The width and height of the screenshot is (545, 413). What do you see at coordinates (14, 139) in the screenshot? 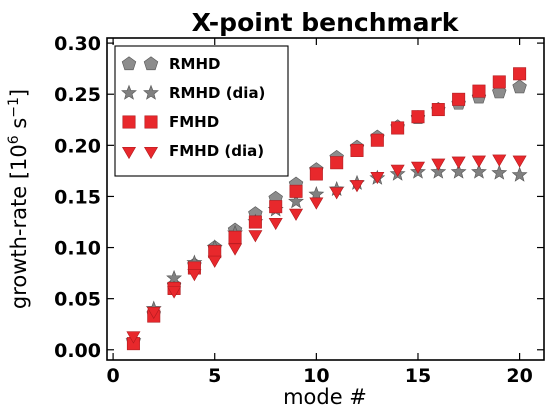
I see `y-axis-label-exponent-1: 6` at bounding box center [14, 139].